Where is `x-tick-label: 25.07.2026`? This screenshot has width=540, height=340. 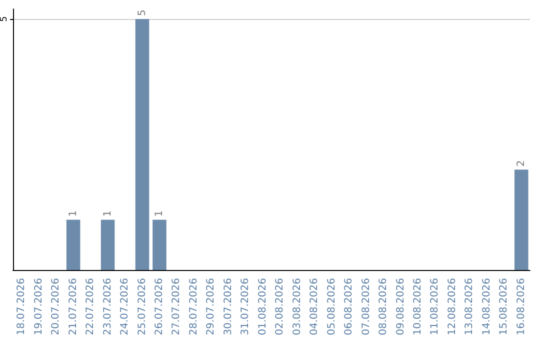
x-tick-label: 25.07.2026 is located at coordinates (142, 307).